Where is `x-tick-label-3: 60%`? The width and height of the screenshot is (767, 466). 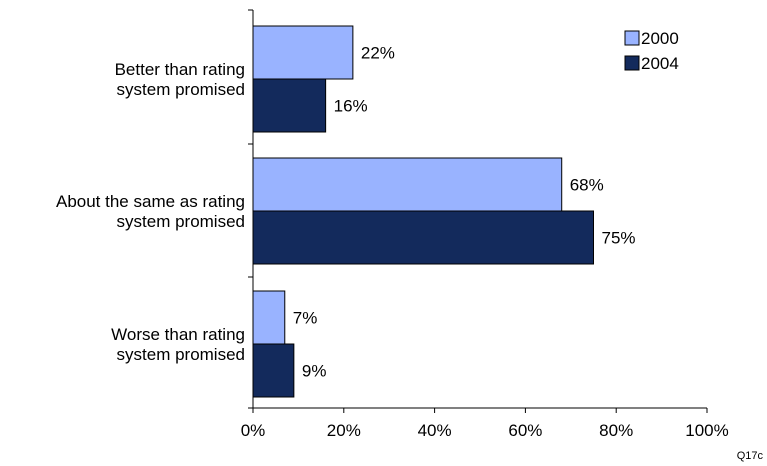
x-tick-label-3: 60% is located at coordinates (525, 430).